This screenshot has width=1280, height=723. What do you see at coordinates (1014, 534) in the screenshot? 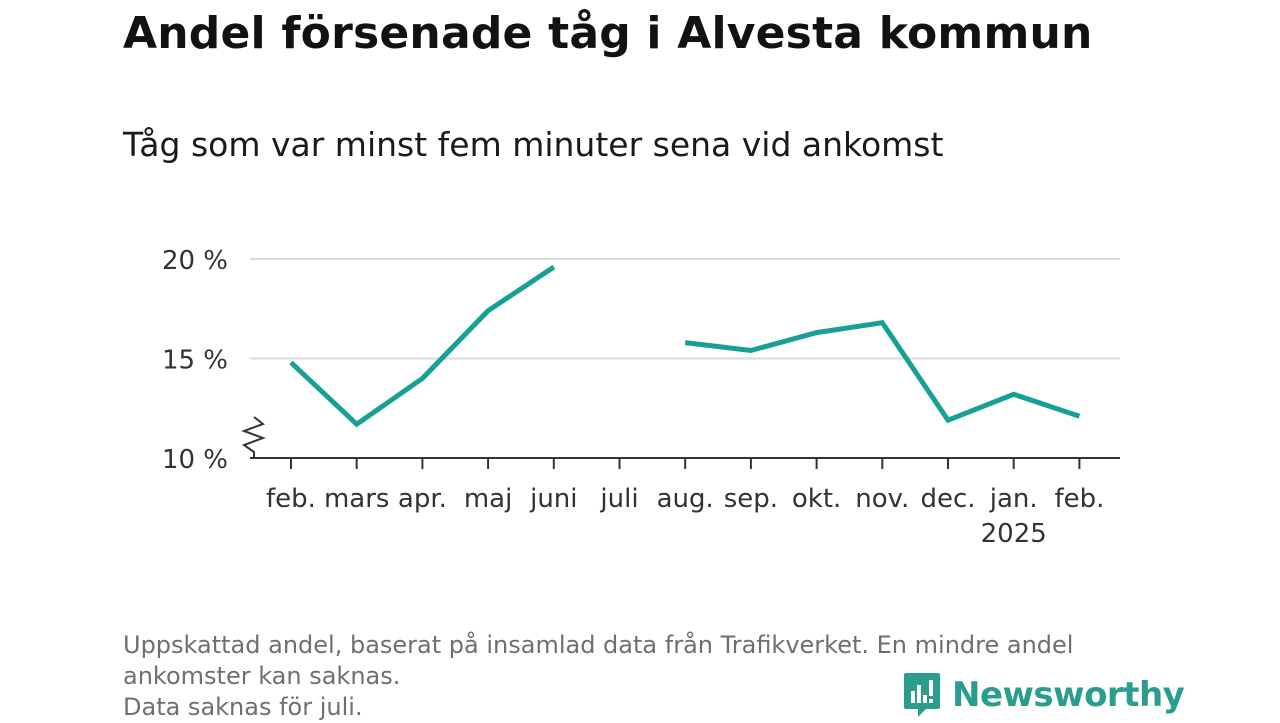
I see `x-tick-sublabel: 2025` at bounding box center [1014, 534].